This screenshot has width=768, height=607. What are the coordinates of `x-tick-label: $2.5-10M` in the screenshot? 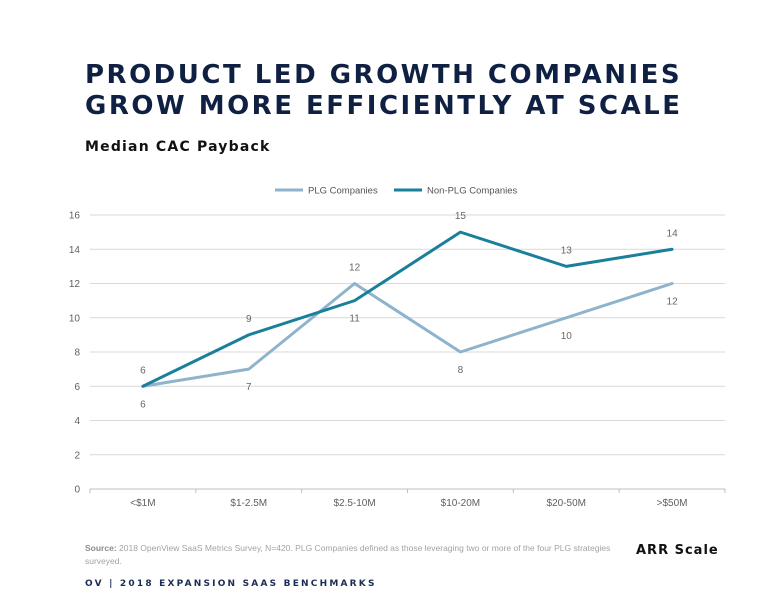 It's located at (354, 503).